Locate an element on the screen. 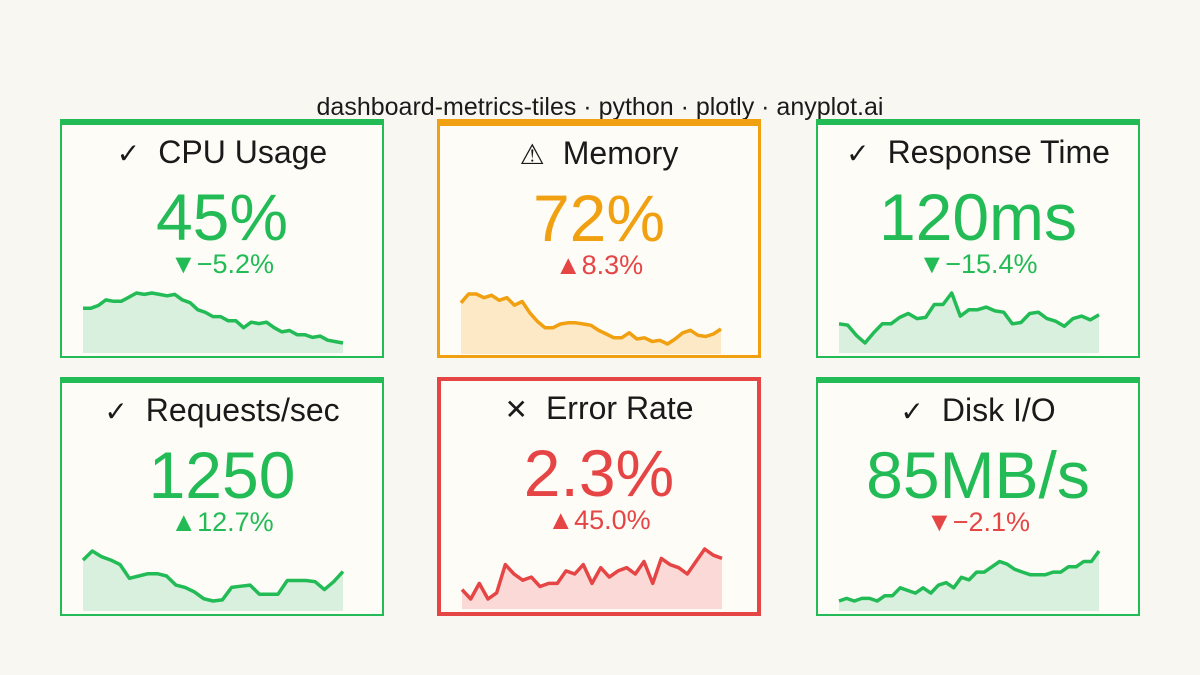 Image resolution: width=1200 pixels, height=675 pixels. metric-tile: ✓ Response Time 120ms ▼−15.4% is located at coordinates (978, 238).